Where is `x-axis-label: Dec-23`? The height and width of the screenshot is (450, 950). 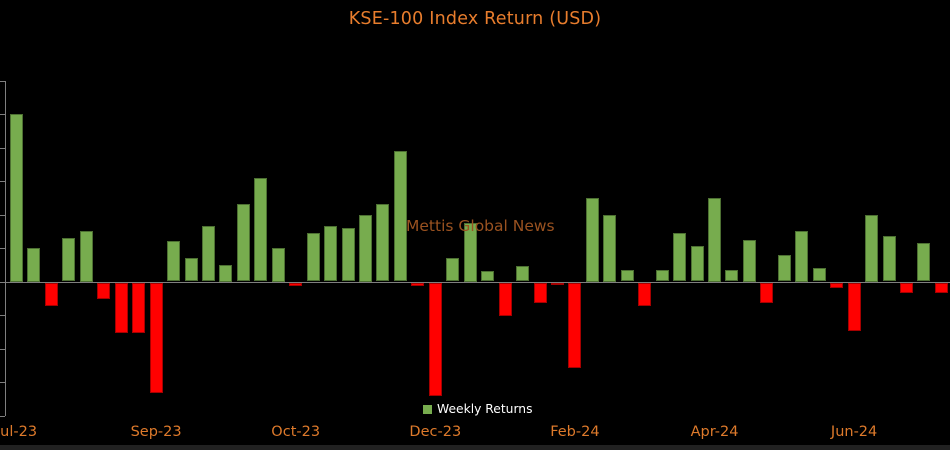
x-axis-label: Dec-23 is located at coordinates (435, 432).